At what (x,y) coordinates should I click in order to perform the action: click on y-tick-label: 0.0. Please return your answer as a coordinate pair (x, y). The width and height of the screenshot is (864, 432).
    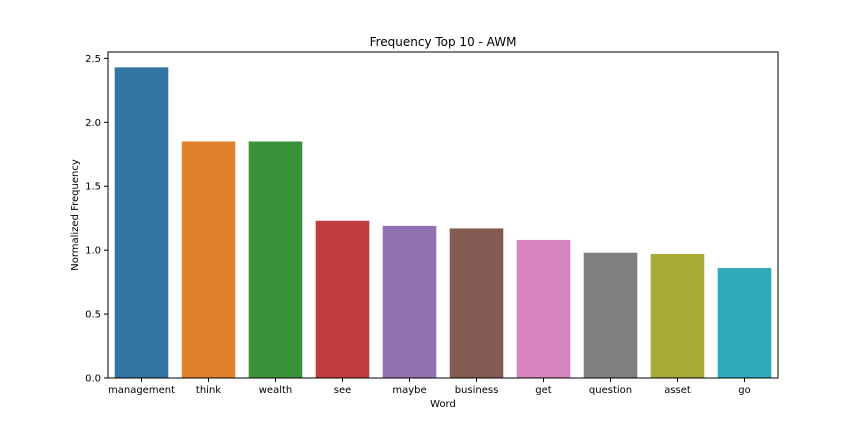
    Looking at the image, I should click on (93, 379).